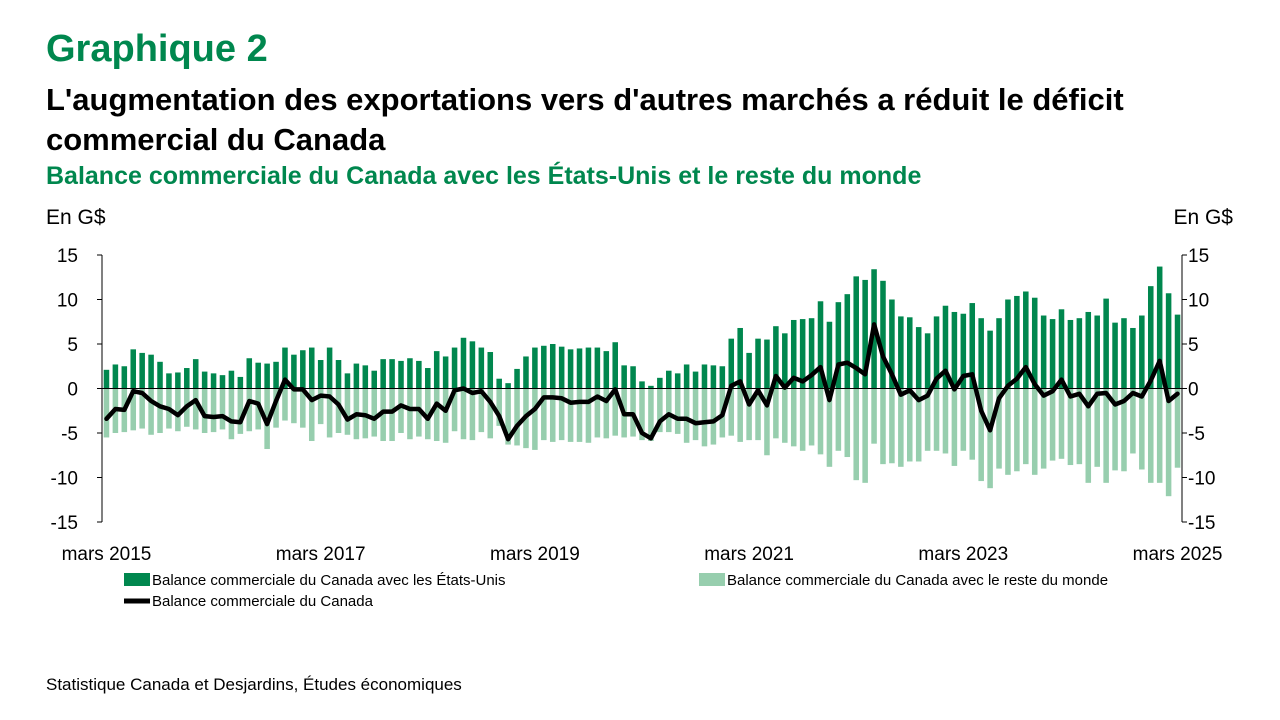  Describe the element at coordinates (749, 554) in the screenshot. I see `x-tick-label: mars 2021` at that location.